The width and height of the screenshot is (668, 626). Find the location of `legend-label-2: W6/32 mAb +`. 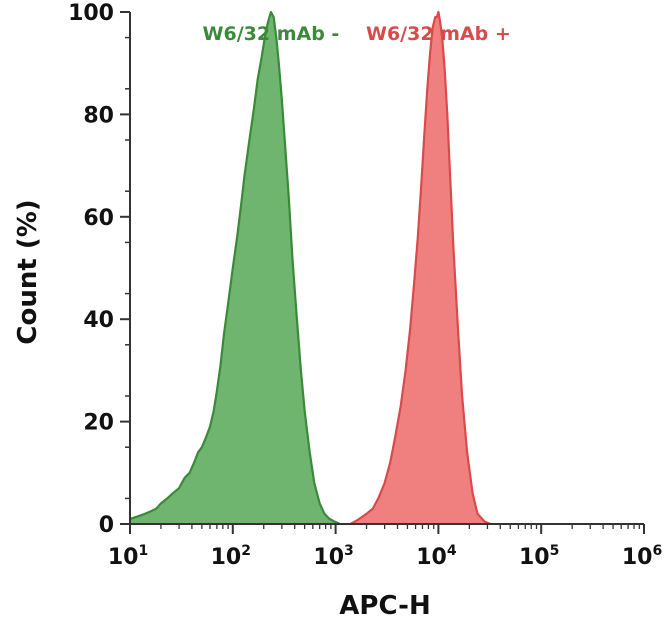

legend-label-2: W6/32 mAb + is located at coordinates (438, 34).